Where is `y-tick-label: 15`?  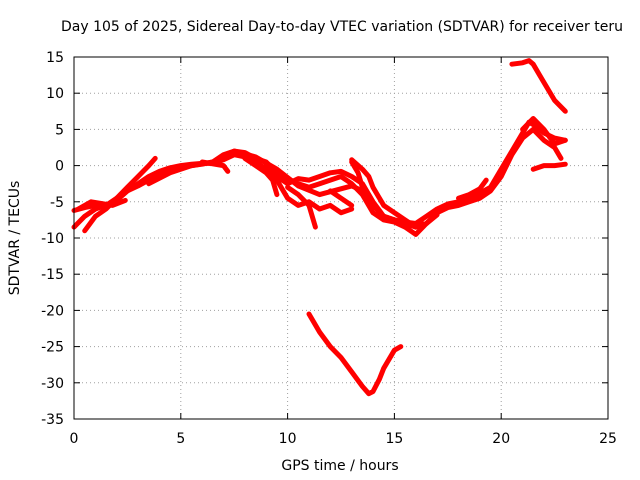
y-tick-label: 15 is located at coordinates (55, 58).